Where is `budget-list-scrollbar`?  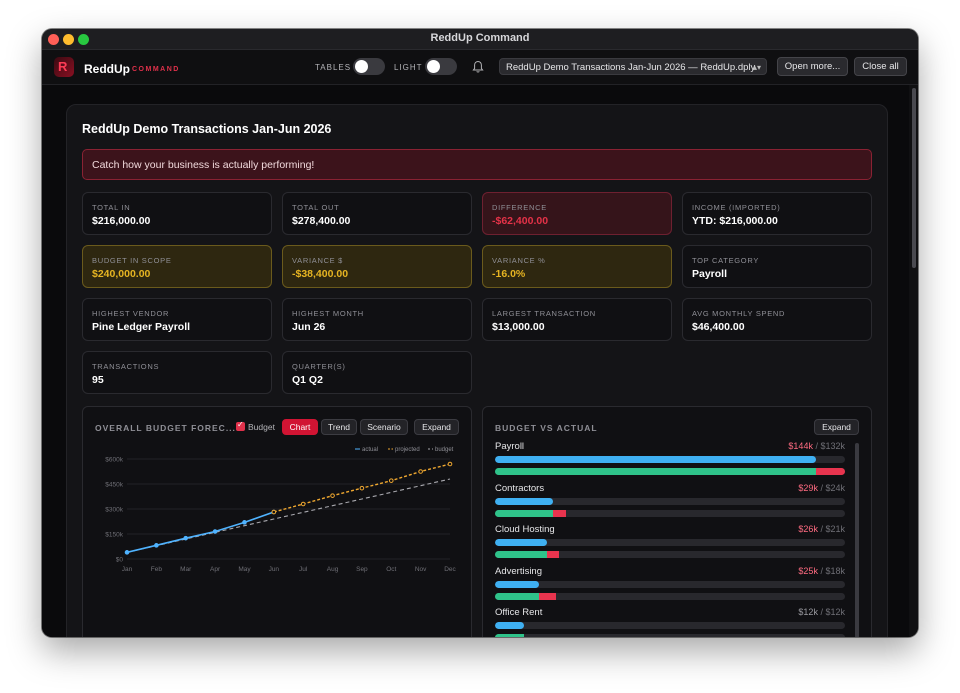 budget-list-scrollbar is located at coordinates (857, 540).